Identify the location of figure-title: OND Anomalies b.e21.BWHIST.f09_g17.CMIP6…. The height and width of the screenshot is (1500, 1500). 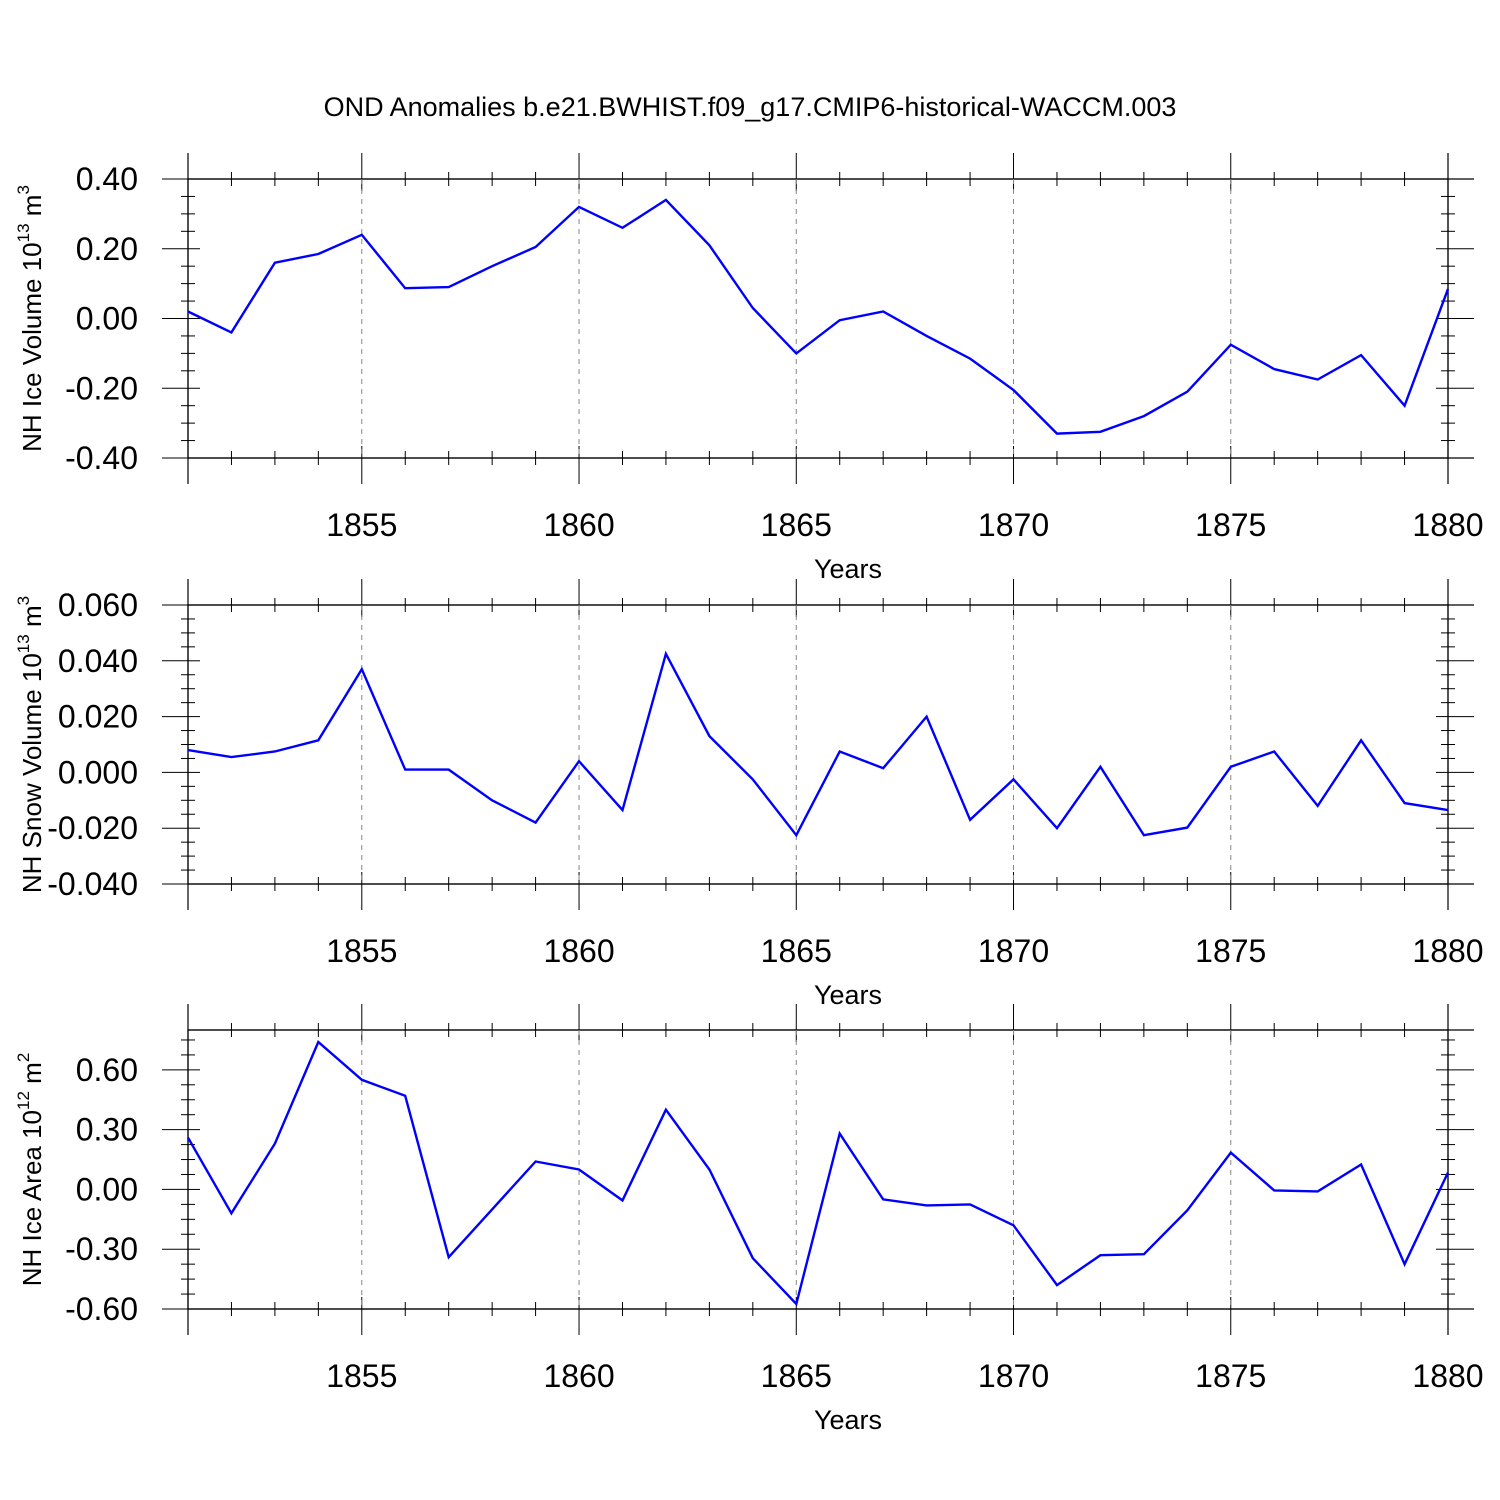
(750, 107).